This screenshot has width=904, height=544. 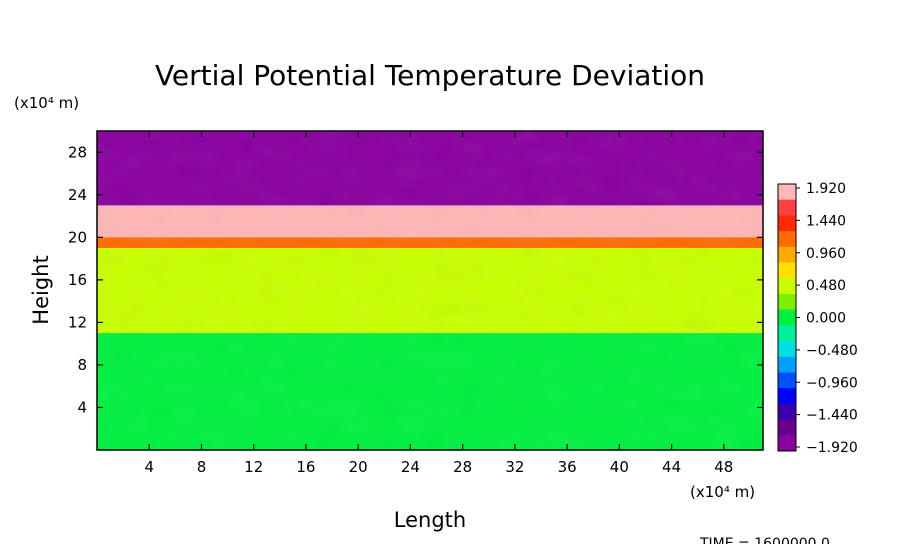 What do you see at coordinates (410, 467) in the screenshot?
I see `x-tick-label: 24` at bounding box center [410, 467].